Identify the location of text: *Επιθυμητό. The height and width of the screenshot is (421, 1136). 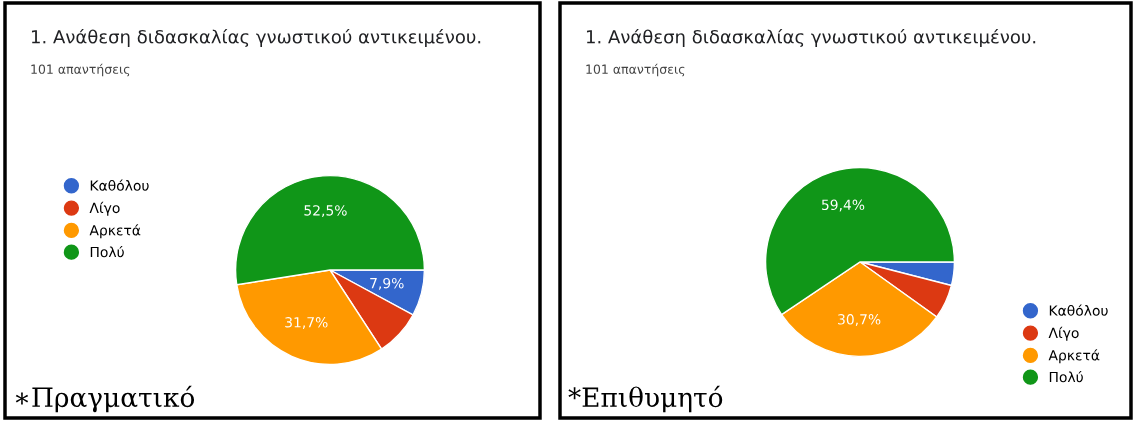
(645, 399).